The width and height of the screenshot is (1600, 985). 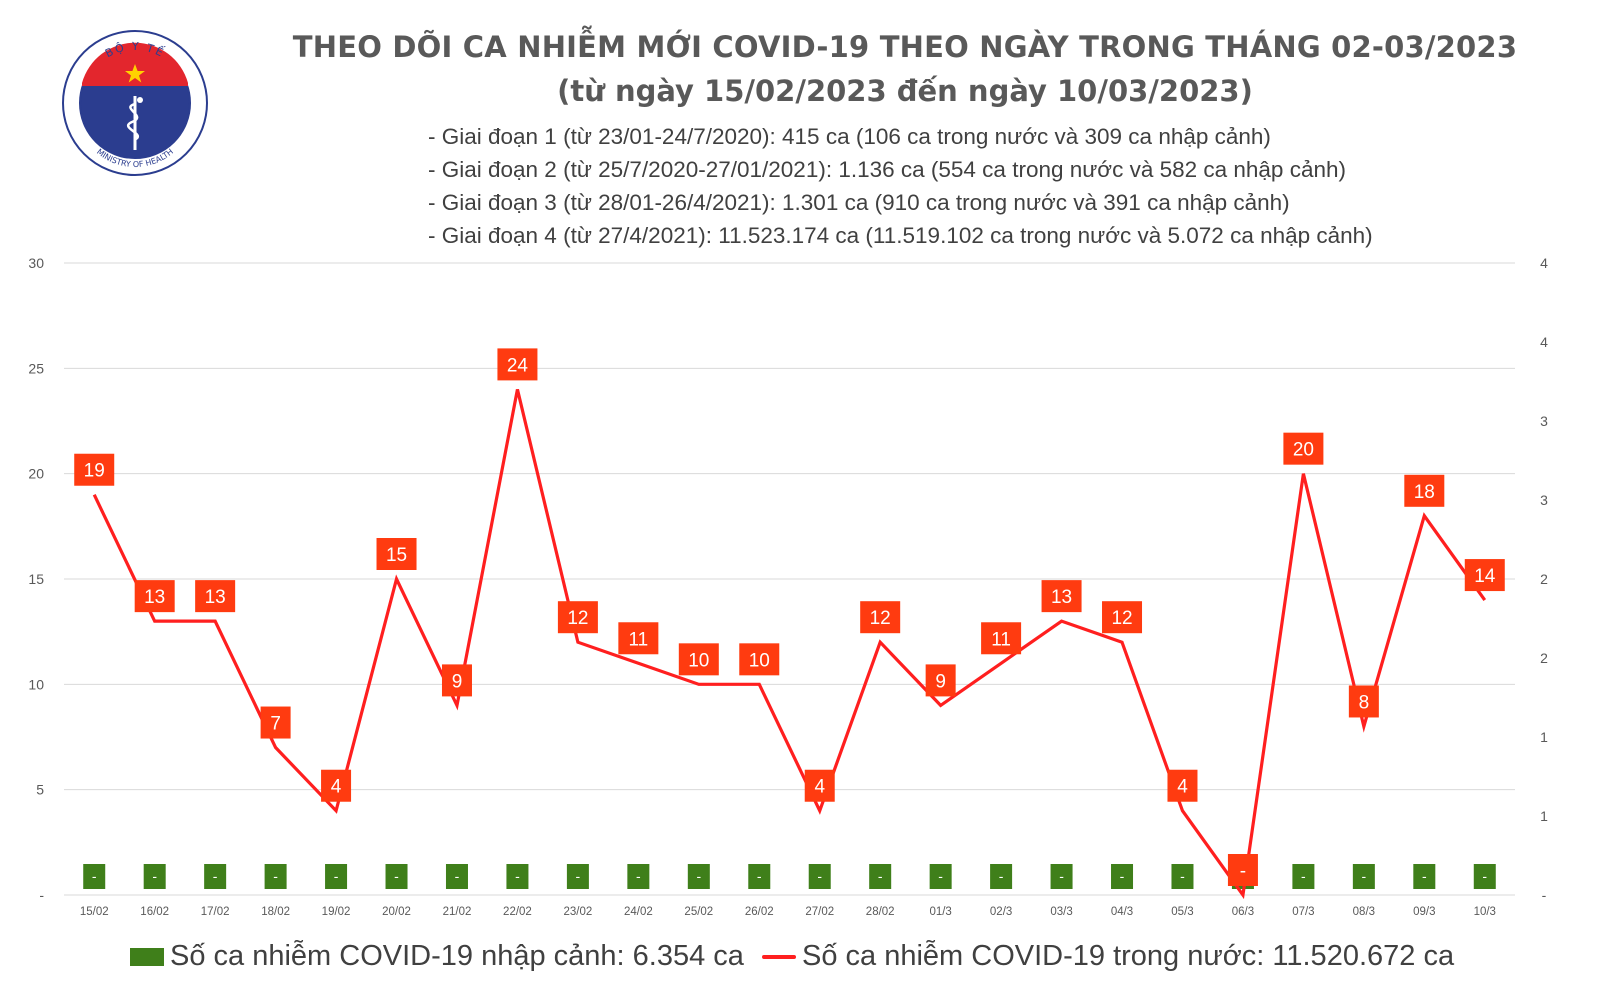 I want to click on x-tick-label: 20/02, so click(x=396, y=912).